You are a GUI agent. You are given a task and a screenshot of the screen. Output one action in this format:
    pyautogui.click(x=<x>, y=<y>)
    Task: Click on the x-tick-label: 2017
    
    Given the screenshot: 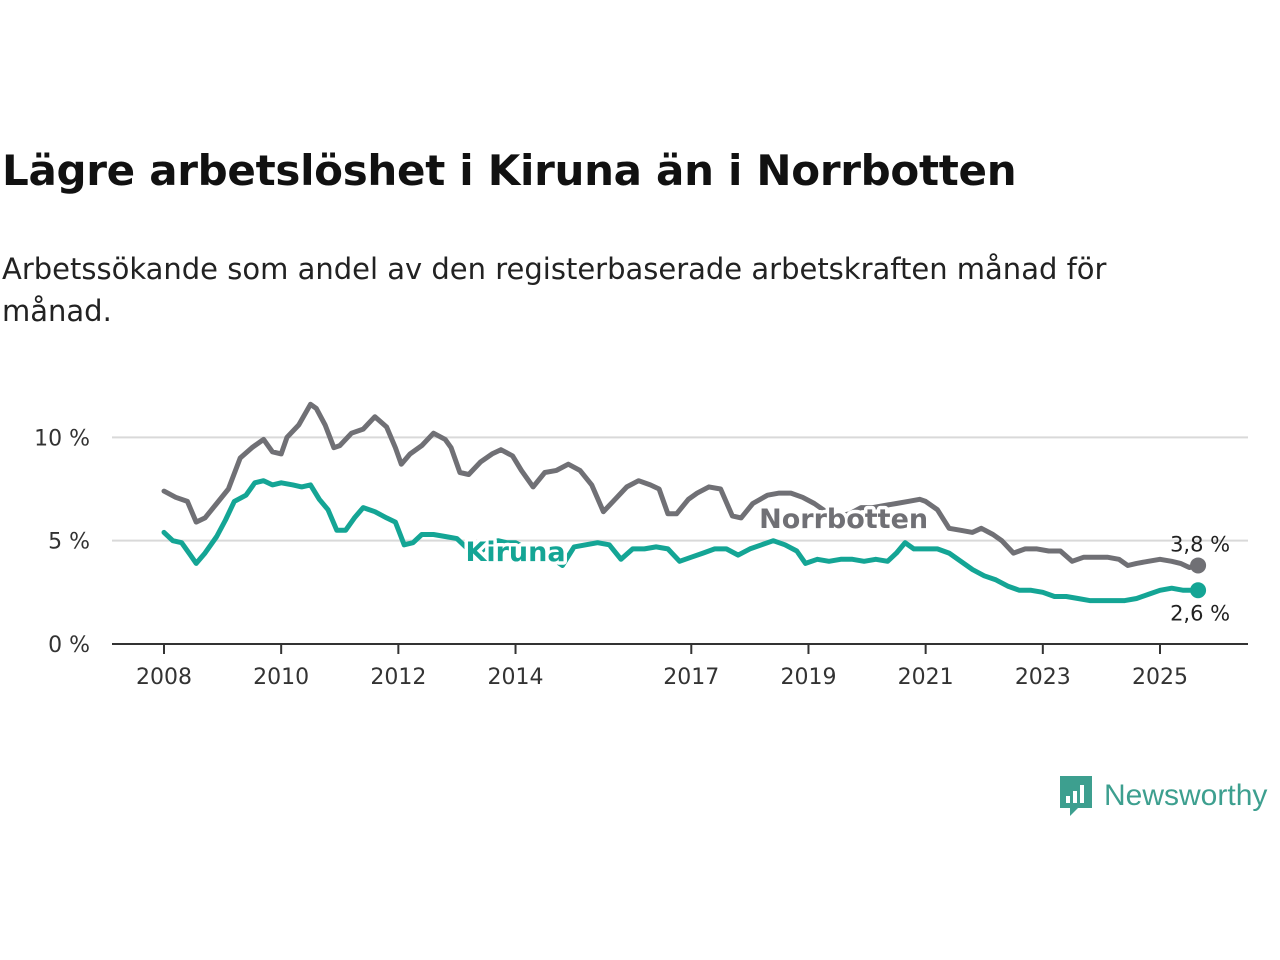 What is the action you would take?
    pyautogui.click(x=691, y=677)
    